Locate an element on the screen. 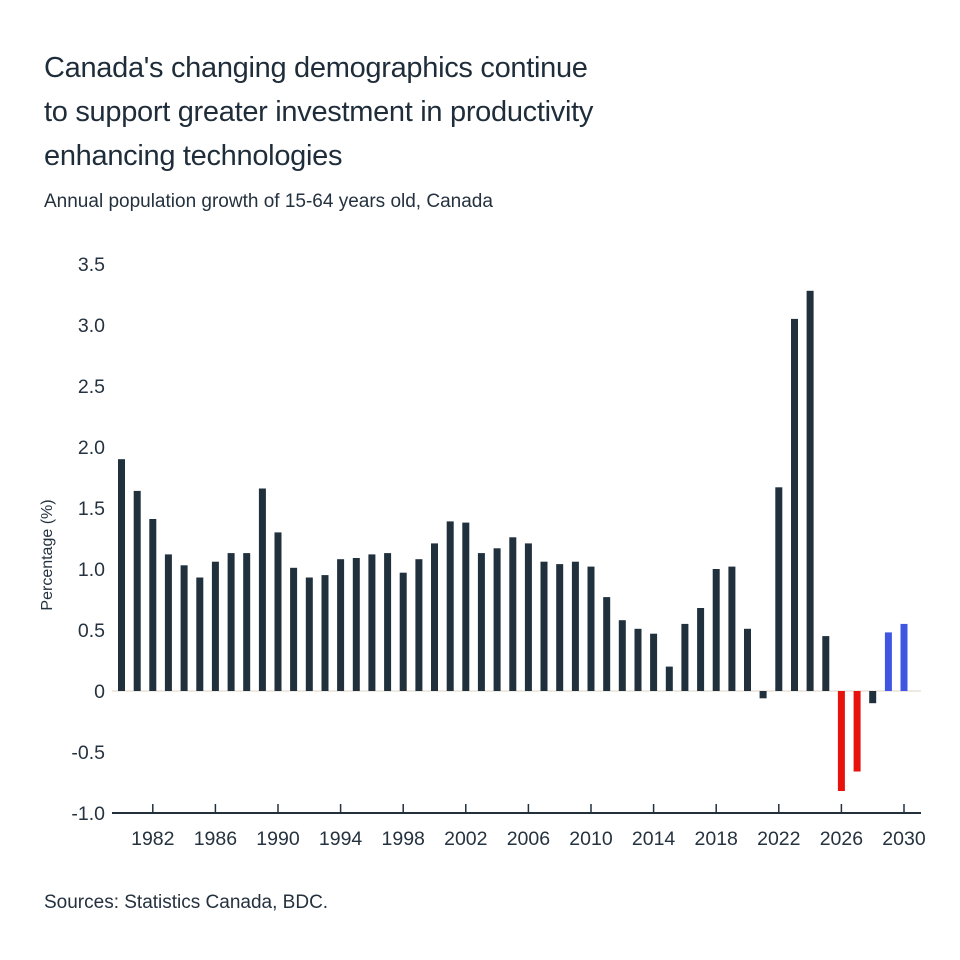 This screenshot has width=960, height=960. bar-2020 is located at coordinates (747, 659).